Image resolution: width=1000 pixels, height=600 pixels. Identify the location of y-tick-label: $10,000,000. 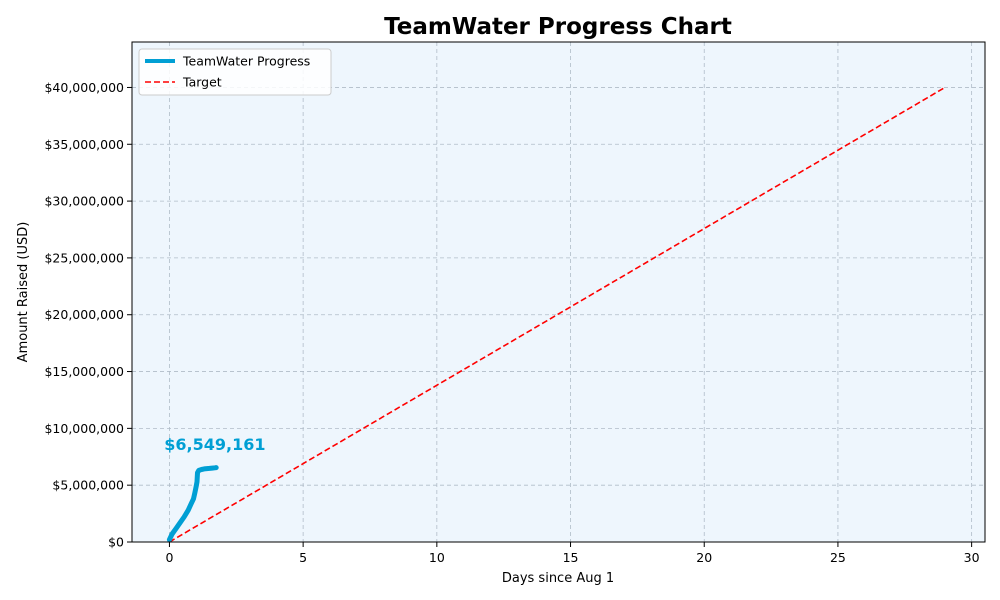
(84, 428).